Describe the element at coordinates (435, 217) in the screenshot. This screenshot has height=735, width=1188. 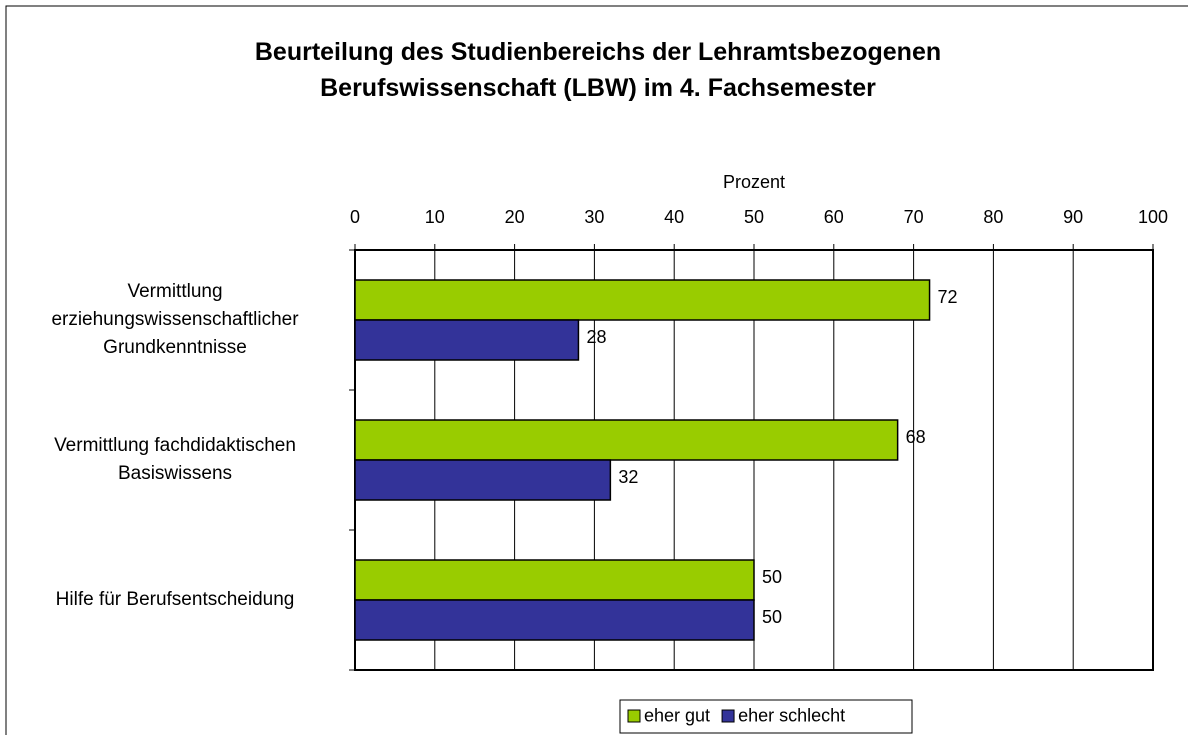
I see `x-tick-label: 10` at that location.